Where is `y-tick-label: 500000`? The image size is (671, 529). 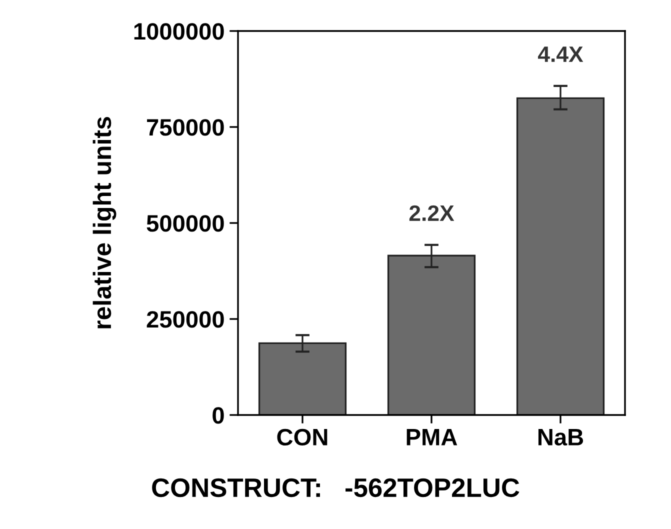 y-tick-label: 500000 is located at coordinates (185, 223).